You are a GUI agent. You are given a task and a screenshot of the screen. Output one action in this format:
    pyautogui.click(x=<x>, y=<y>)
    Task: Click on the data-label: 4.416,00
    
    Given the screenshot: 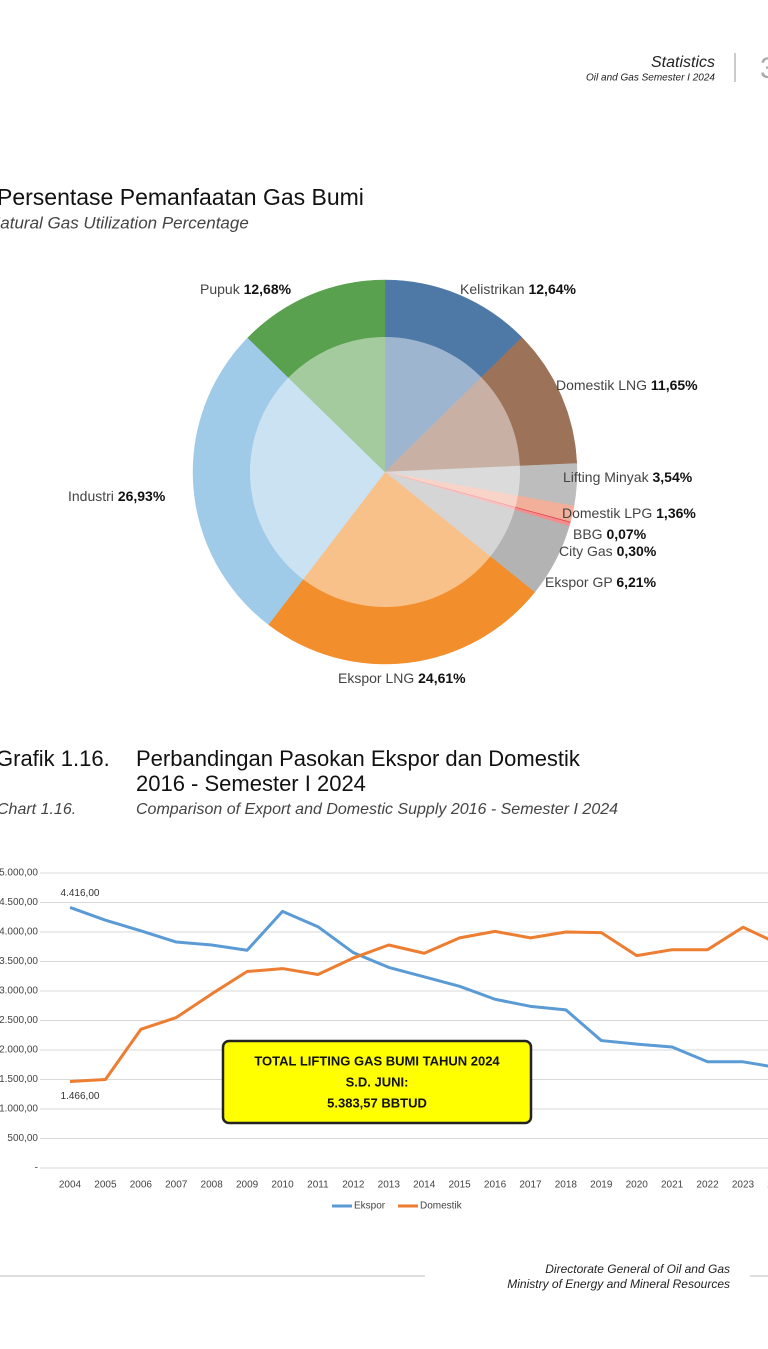 What is the action you would take?
    pyautogui.click(x=80, y=893)
    